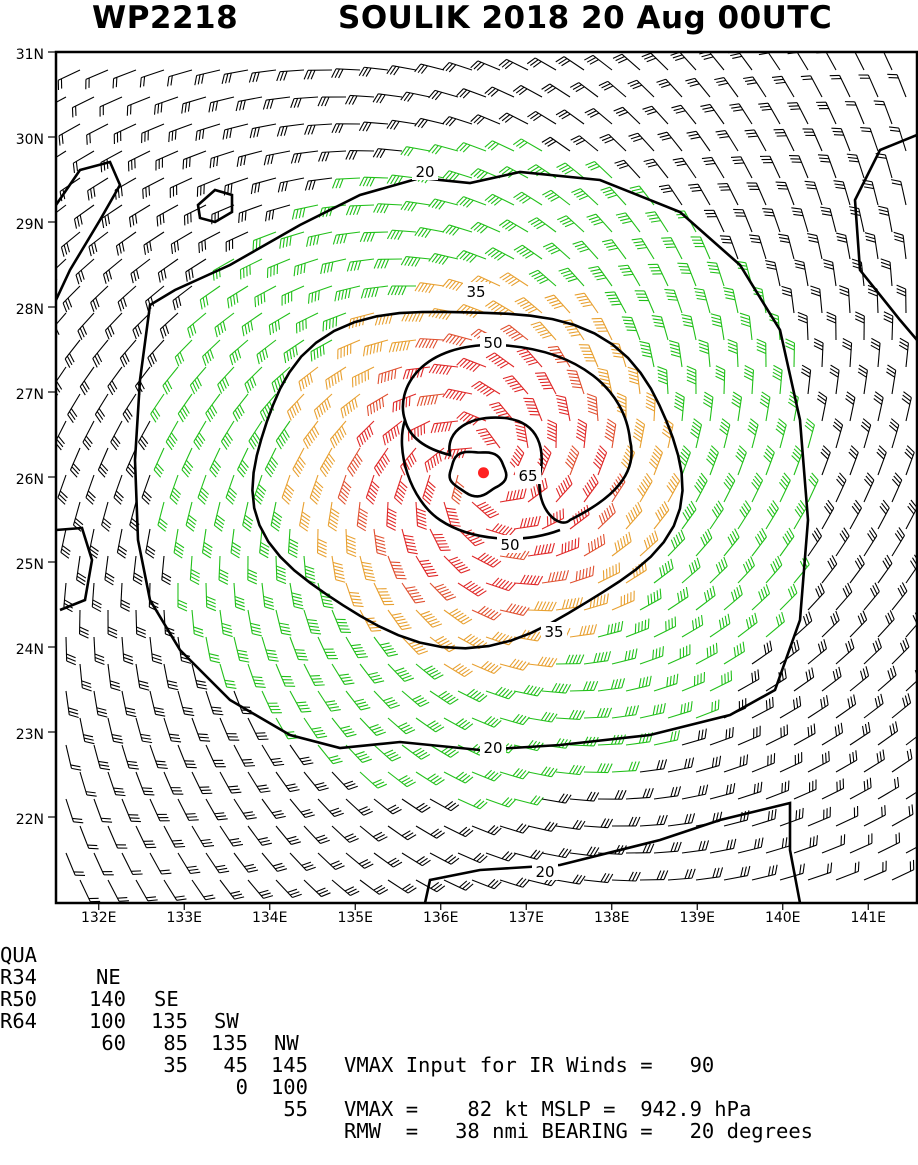  Describe the element at coordinates (30, 55) in the screenshot. I see `lat-label: 31N` at that location.